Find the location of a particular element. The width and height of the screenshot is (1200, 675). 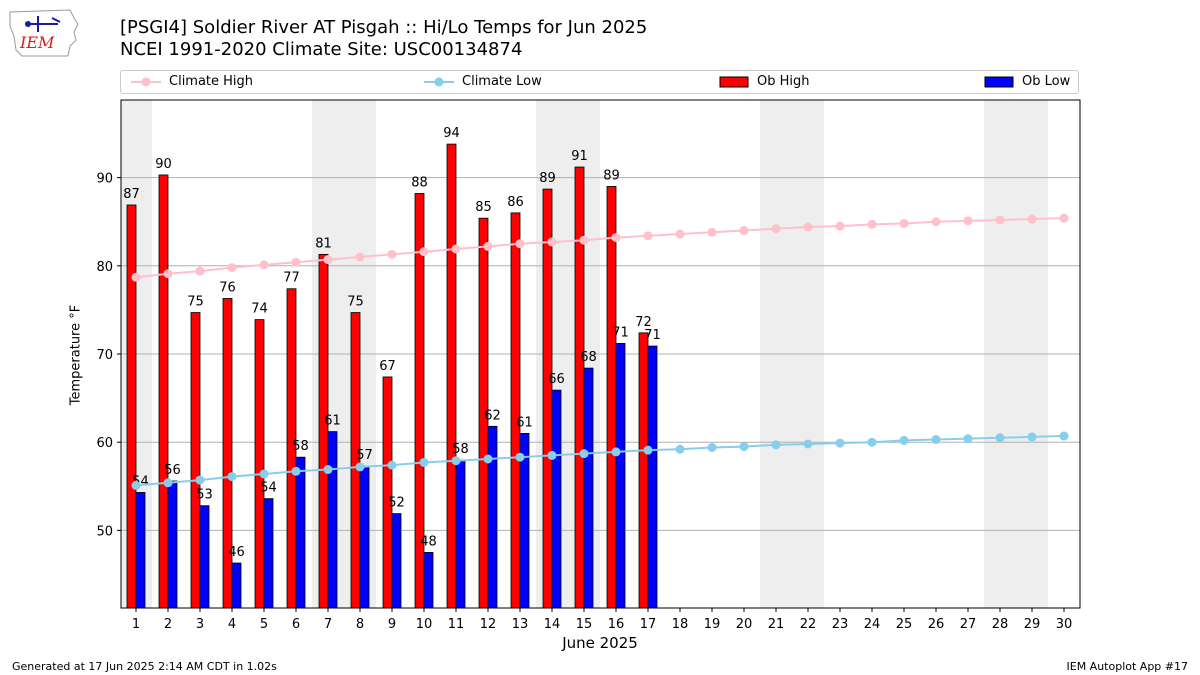

ob-low-label: 53 is located at coordinates (204, 495).